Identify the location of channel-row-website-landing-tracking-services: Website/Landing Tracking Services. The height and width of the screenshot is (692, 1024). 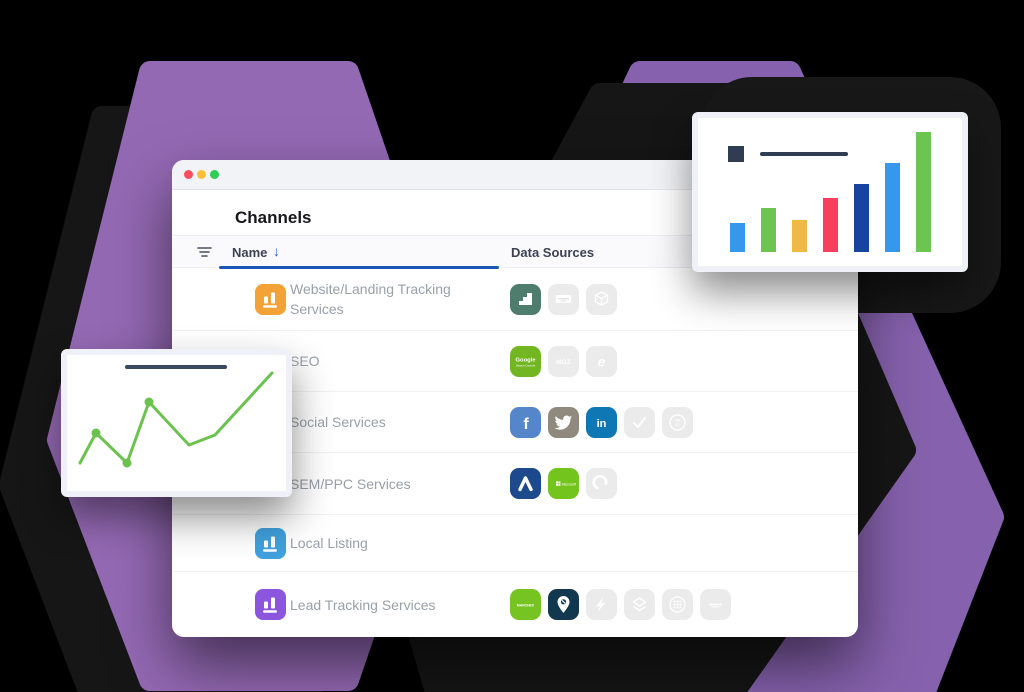
(515, 299).